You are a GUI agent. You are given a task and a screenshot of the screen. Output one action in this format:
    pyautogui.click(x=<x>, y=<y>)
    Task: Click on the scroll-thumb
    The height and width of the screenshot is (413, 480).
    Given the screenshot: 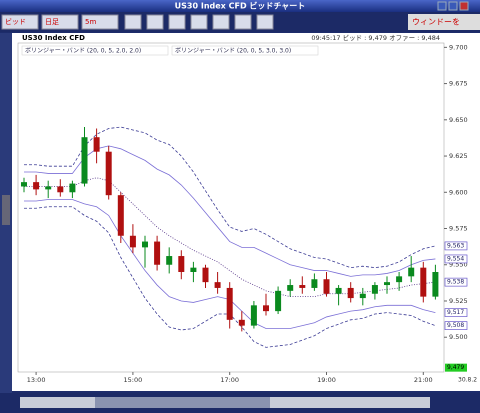 What is the action you would take?
    pyautogui.click(x=182, y=402)
    